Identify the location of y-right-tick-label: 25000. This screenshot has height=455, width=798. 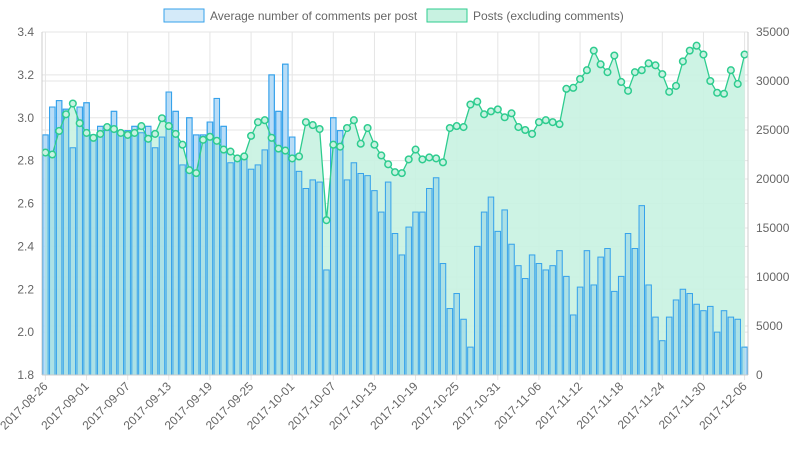
(773, 130).